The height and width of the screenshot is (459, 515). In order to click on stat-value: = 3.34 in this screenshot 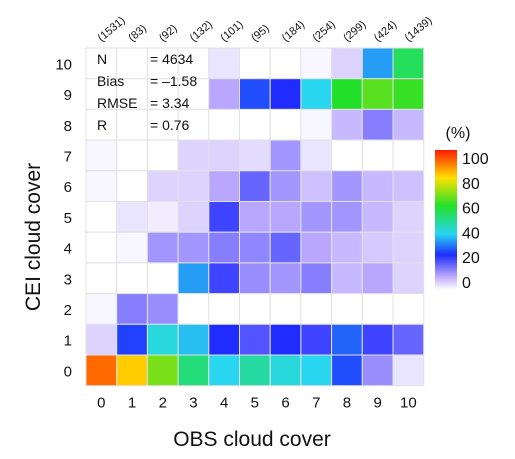, I will do `click(170, 103)`.